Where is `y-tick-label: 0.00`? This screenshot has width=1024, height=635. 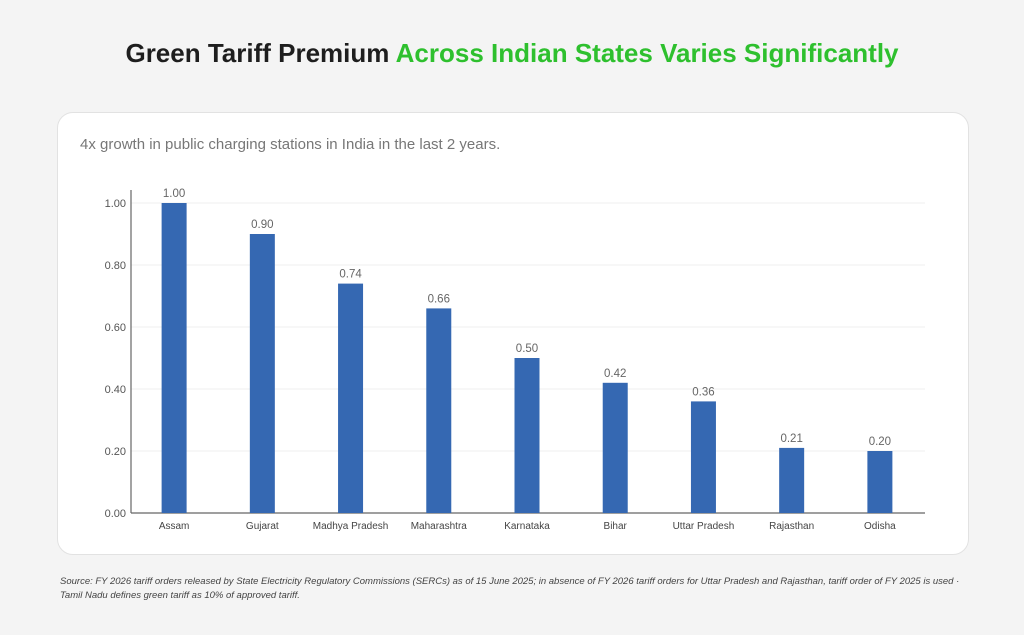 y-tick-label: 0.00 is located at coordinates (115, 514).